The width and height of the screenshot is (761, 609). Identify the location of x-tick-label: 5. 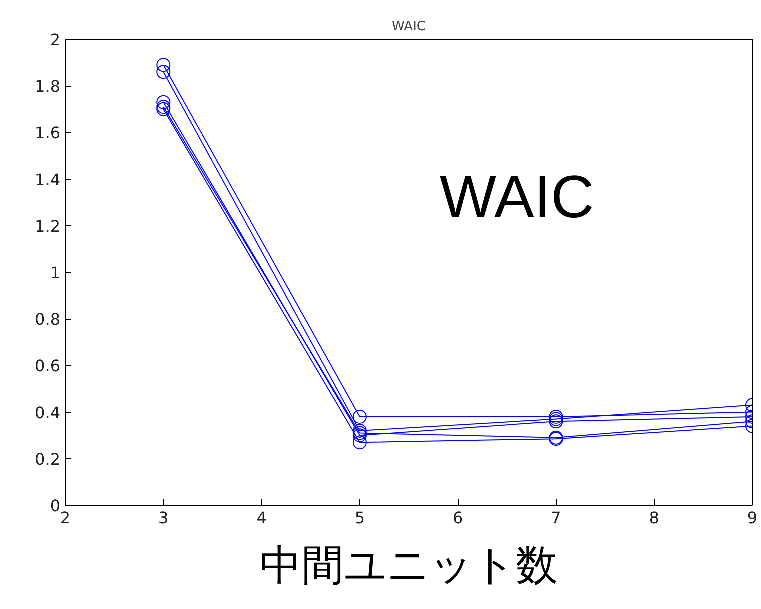
(360, 518).